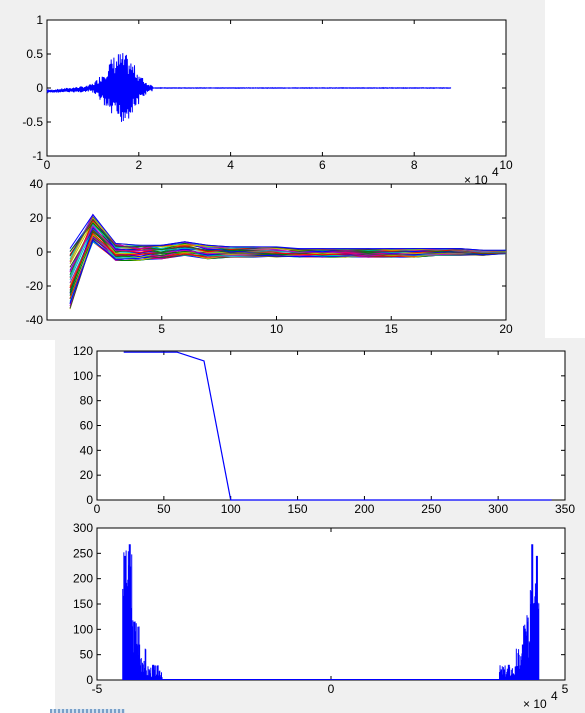 This screenshot has height=713, width=585. What do you see at coordinates (83, 579) in the screenshot?
I see `y-tick-label: 200` at bounding box center [83, 579].